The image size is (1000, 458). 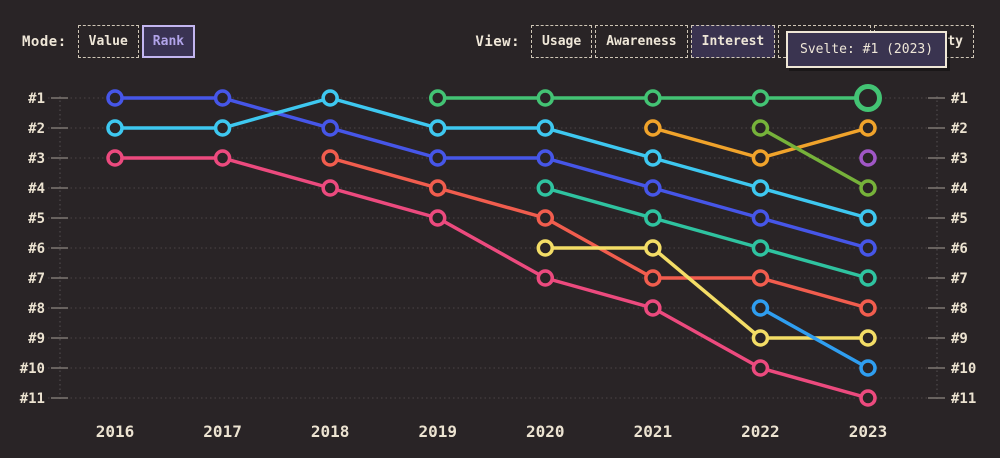 What do you see at coordinates (733, 41) in the screenshot?
I see `view-option-interest: Interest` at bounding box center [733, 41].